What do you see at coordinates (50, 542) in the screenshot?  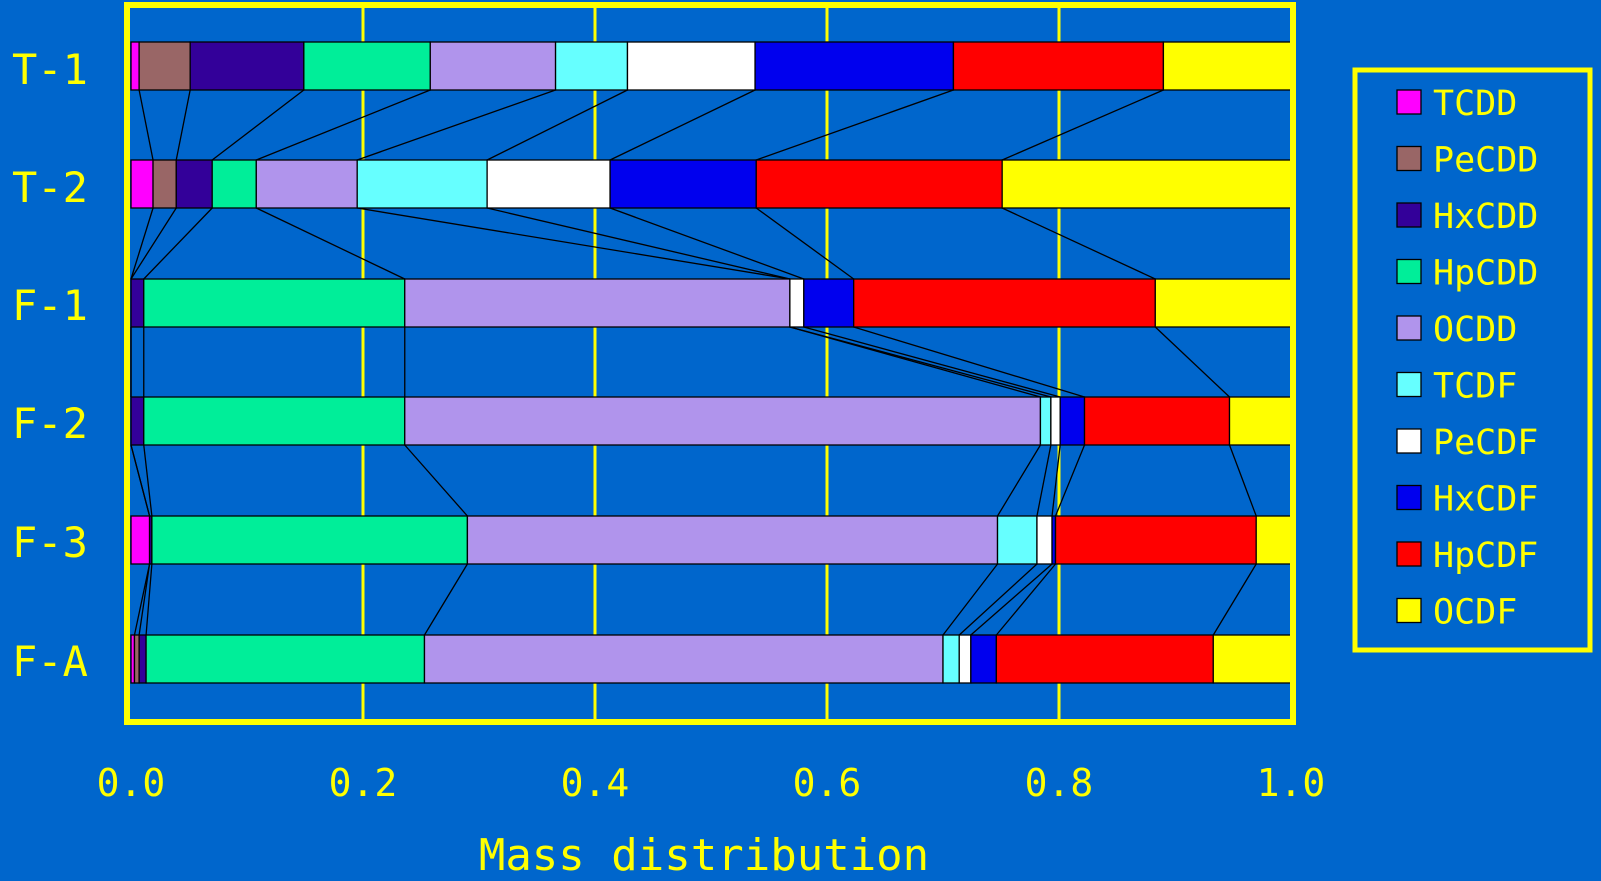 I see `category-label: F-3` at bounding box center [50, 542].